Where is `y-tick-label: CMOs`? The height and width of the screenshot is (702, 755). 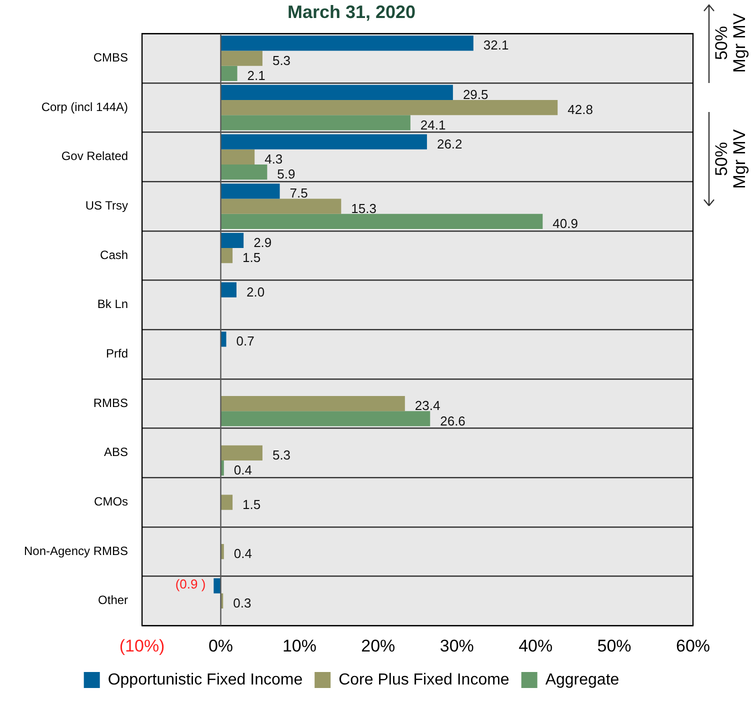 y-tick-label: CMOs is located at coordinates (111, 501).